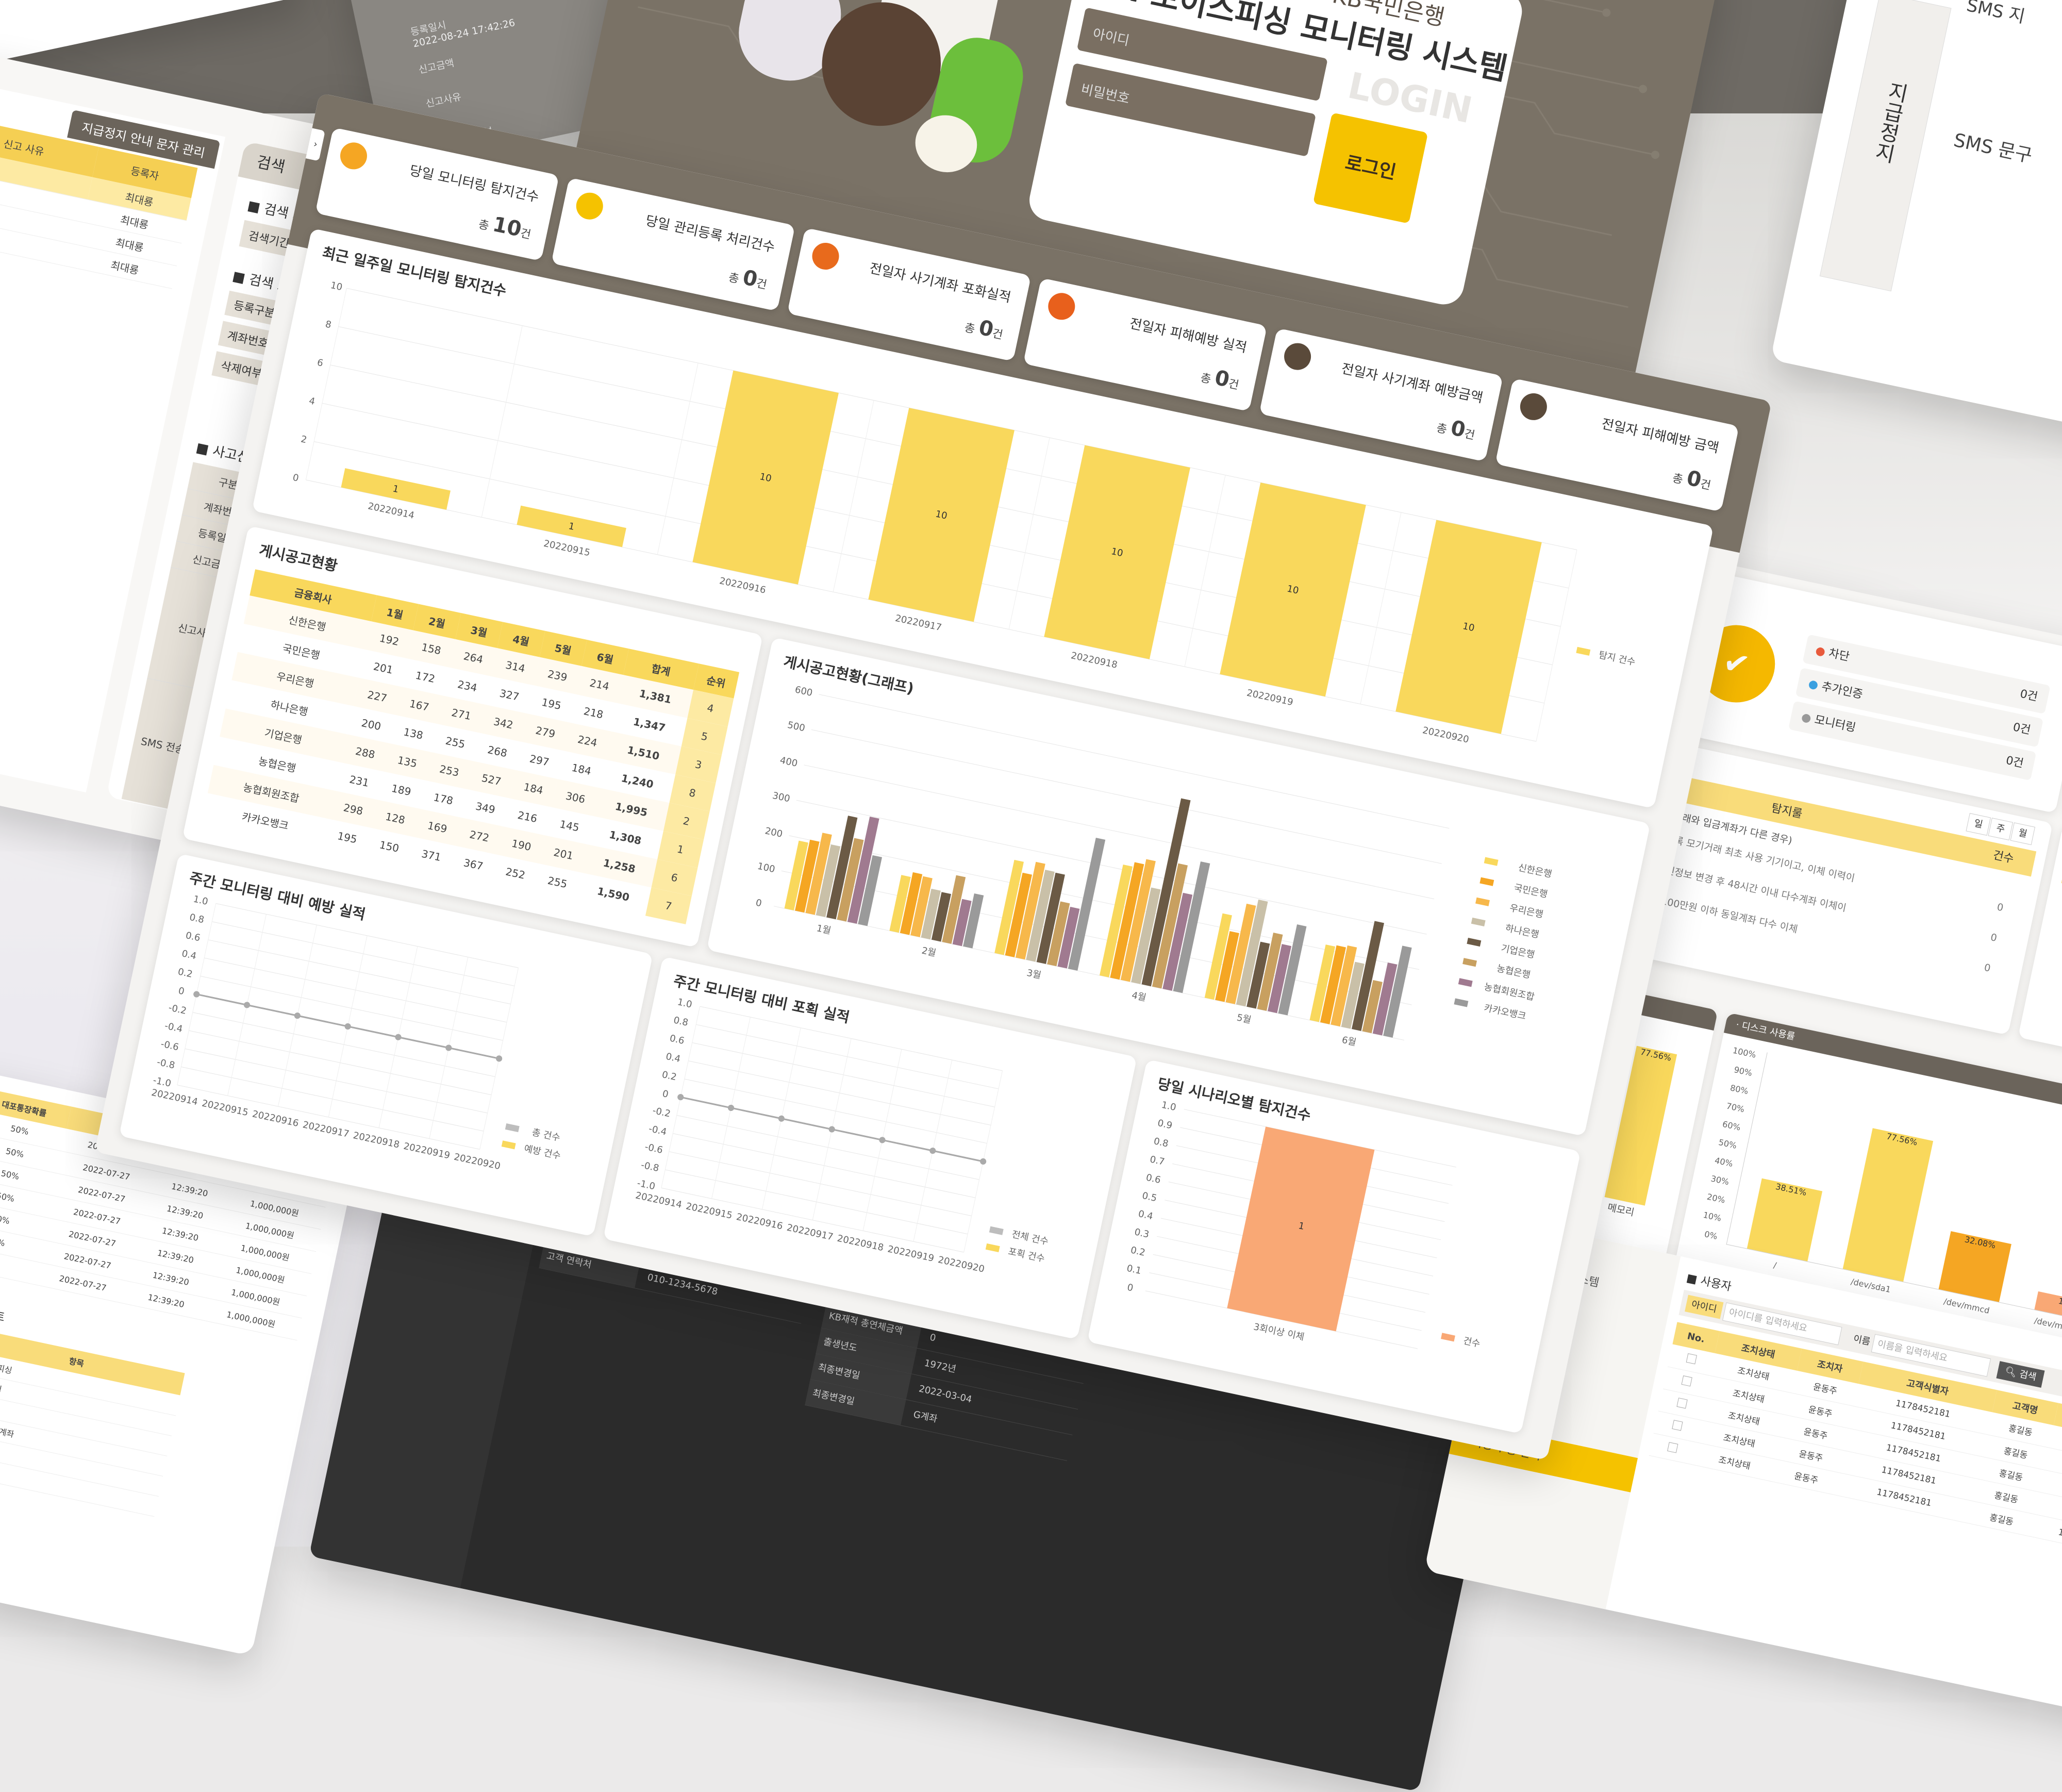  I want to click on y-tick: 2, so click(304, 439).